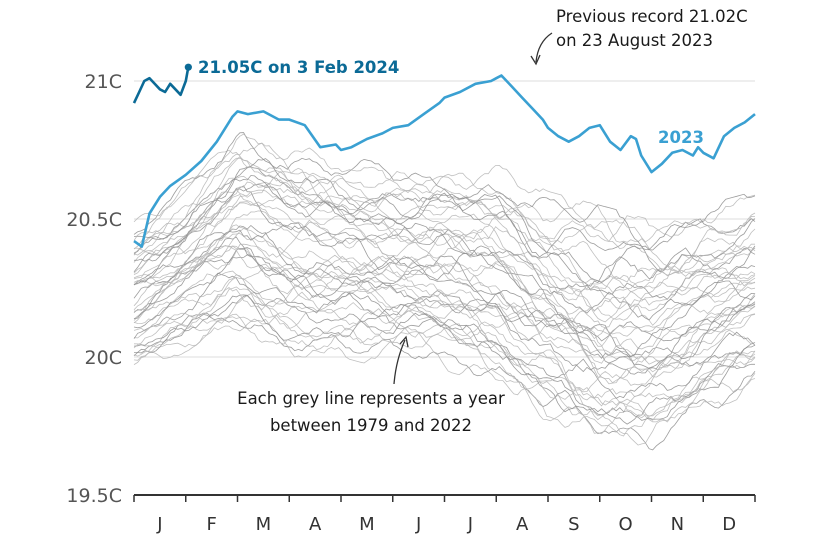  What do you see at coordinates (94, 289) in the screenshot?
I see `y-tick-labels: 21C 20.5C 20C 19.5C` at bounding box center [94, 289].